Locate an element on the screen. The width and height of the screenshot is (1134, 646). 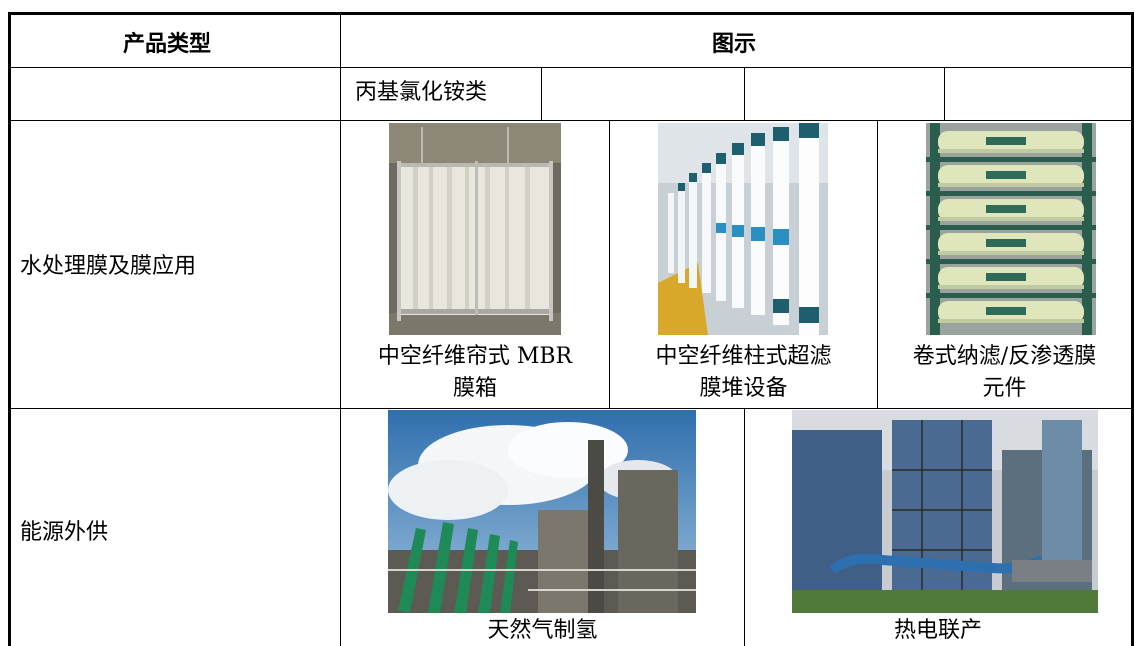
uf-caption-line2: 膜堆设备 is located at coordinates (743, 388).